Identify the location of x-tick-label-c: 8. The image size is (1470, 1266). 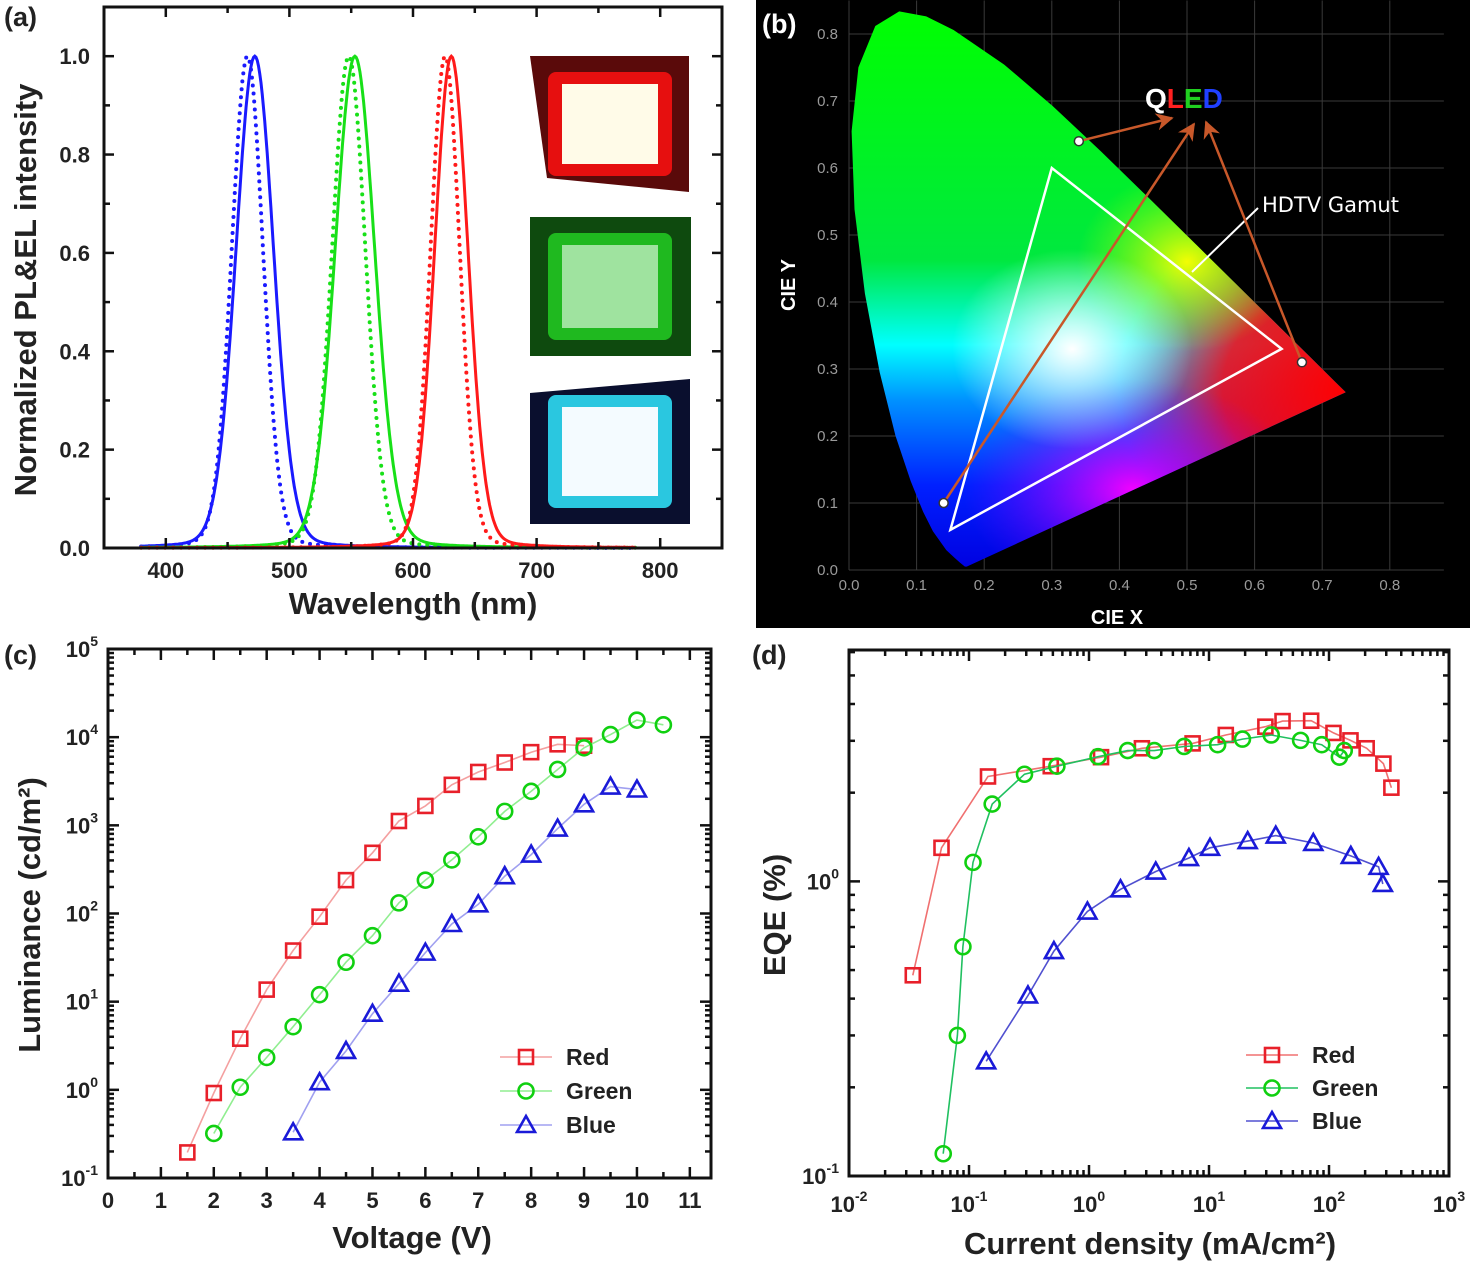
(531, 1200).